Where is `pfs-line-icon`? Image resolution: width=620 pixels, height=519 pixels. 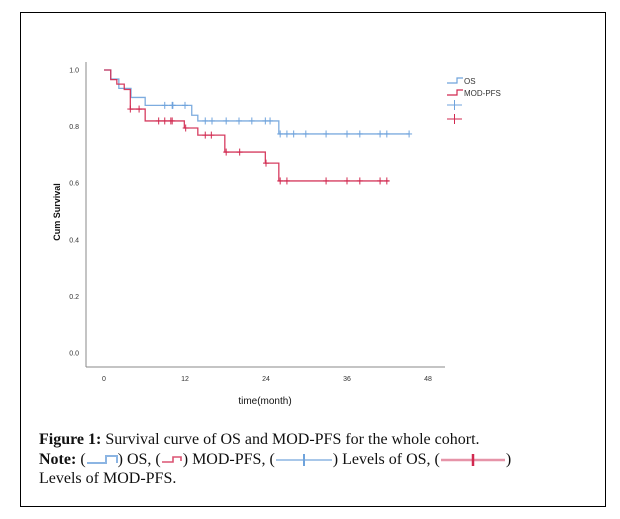
pfs-line-icon is located at coordinates (171, 459).